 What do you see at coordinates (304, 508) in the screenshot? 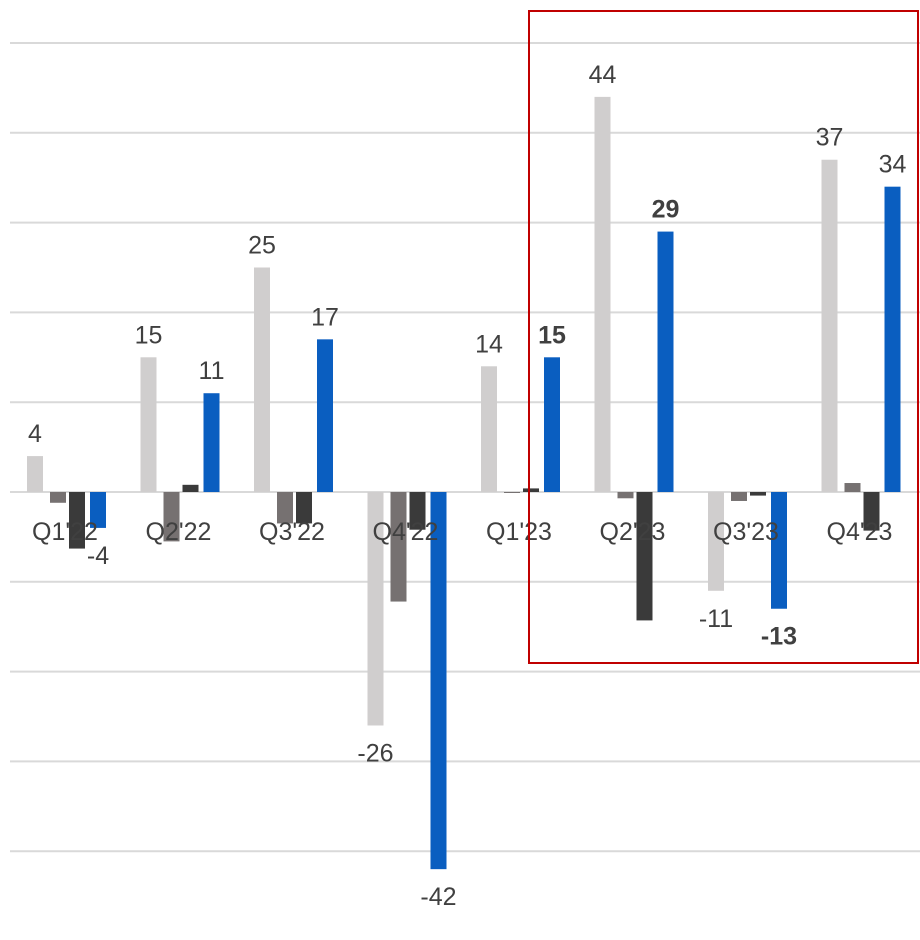
I see `bar-Q322-s3` at bounding box center [304, 508].